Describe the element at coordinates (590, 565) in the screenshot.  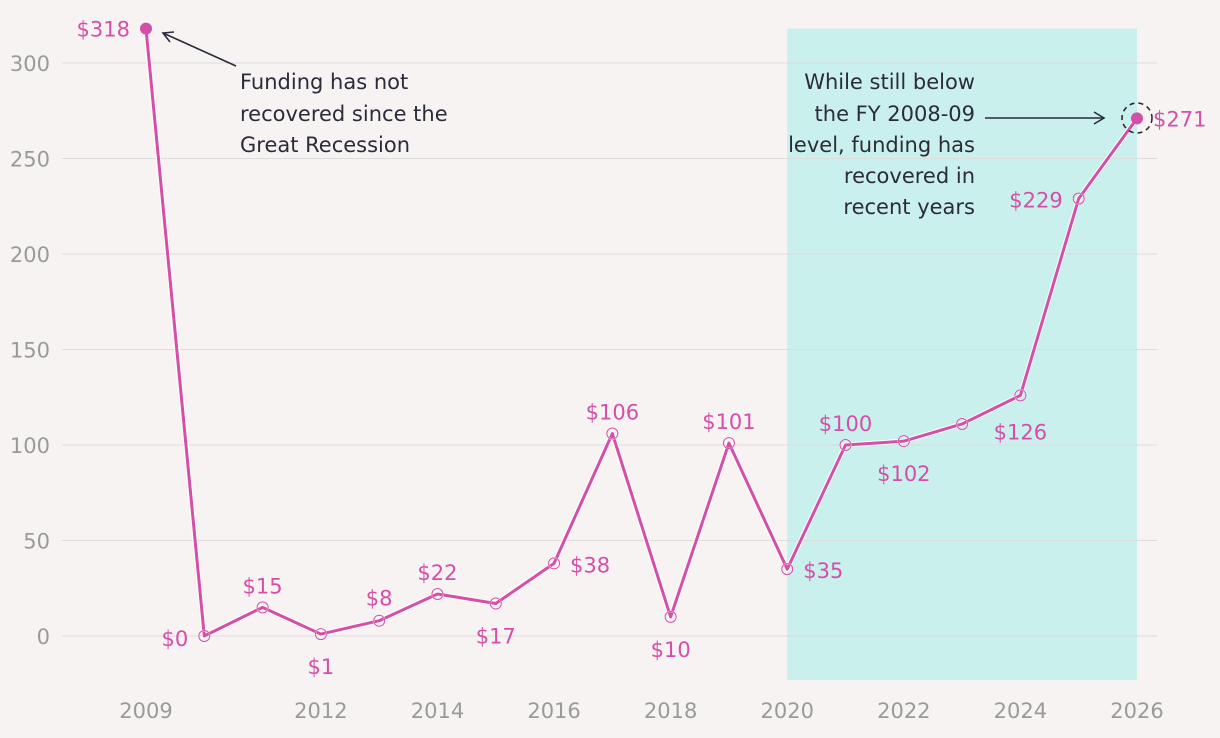
I see `data-label: $38` at that location.